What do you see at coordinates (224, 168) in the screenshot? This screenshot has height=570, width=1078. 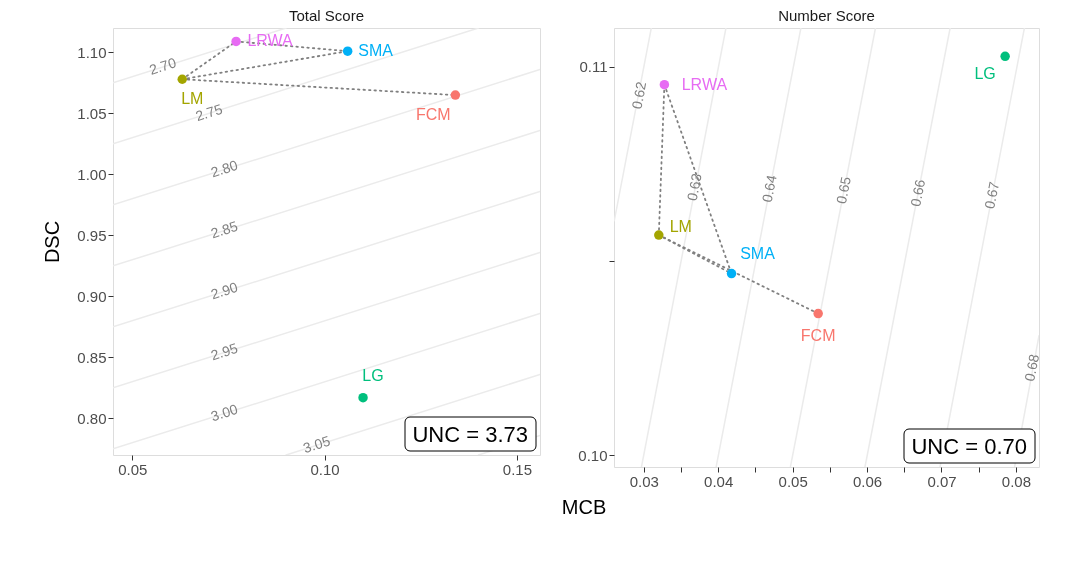 I see `annotation: 2.80` at bounding box center [224, 168].